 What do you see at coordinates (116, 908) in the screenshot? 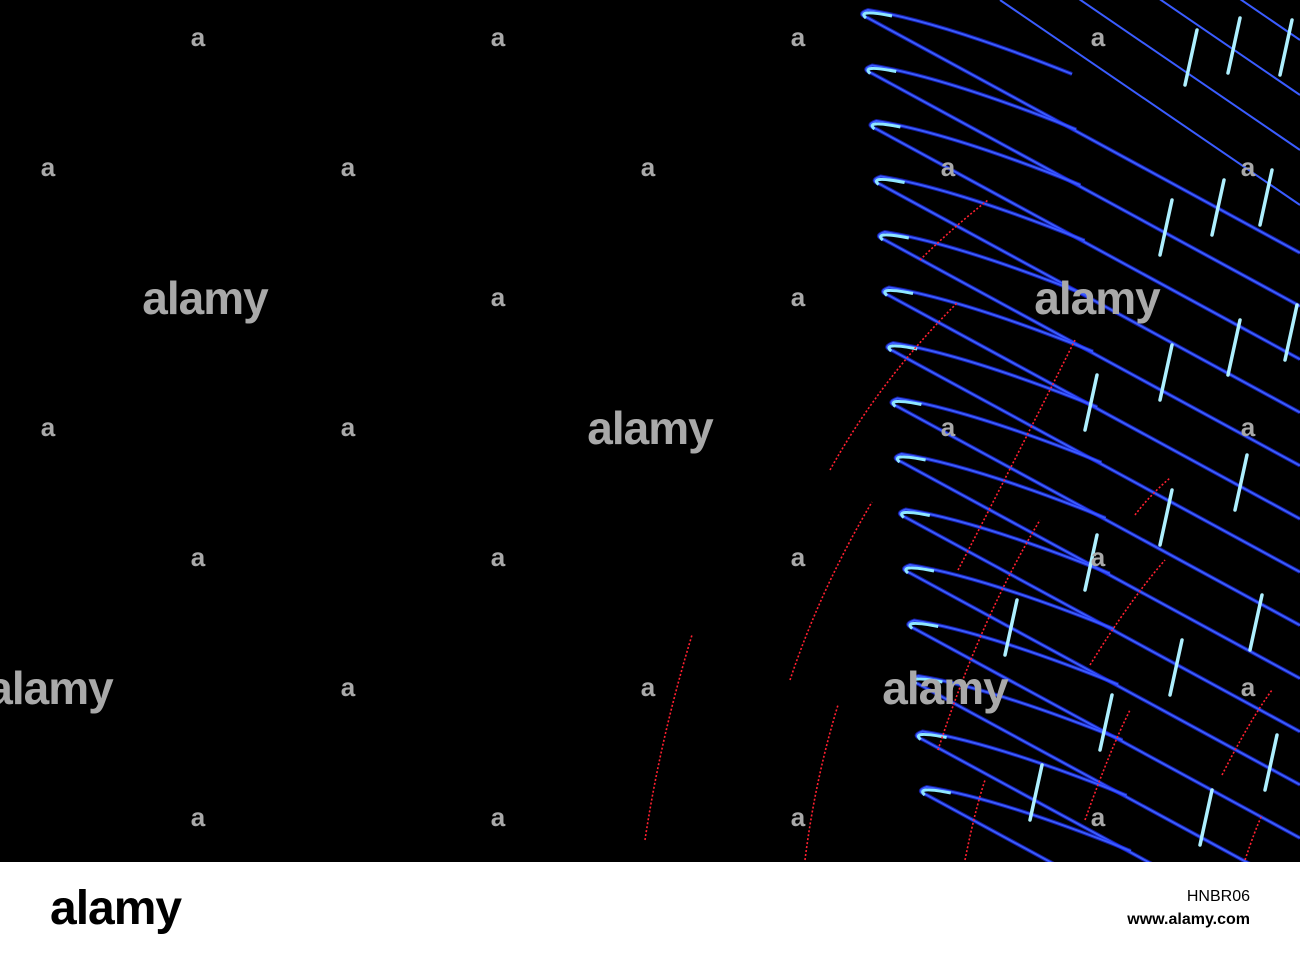
I see `footer-logo: alamy` at bounding box center [116, 908].